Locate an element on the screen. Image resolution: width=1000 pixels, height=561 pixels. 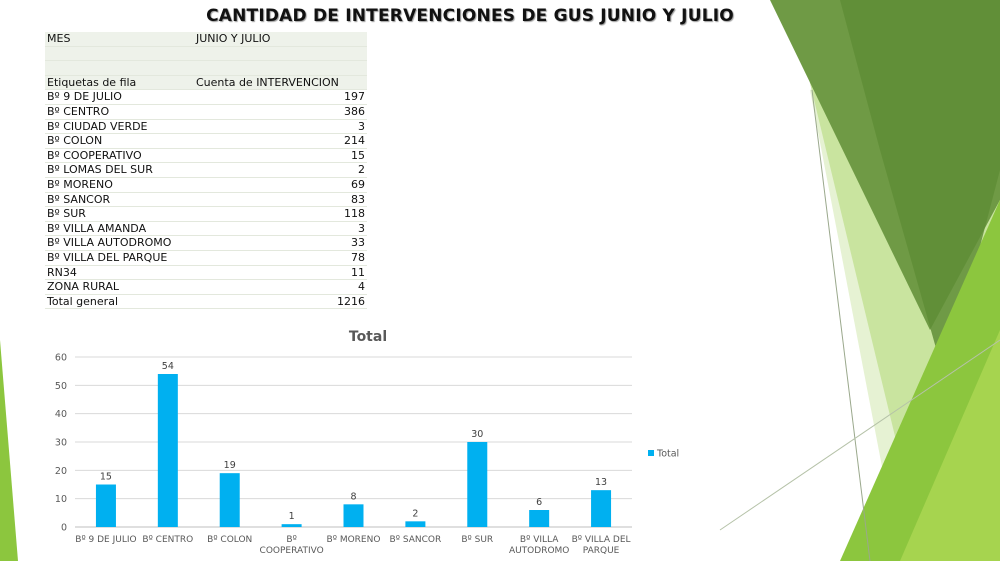
pivot-row-value: 15 is located at coordinates (358, 155).